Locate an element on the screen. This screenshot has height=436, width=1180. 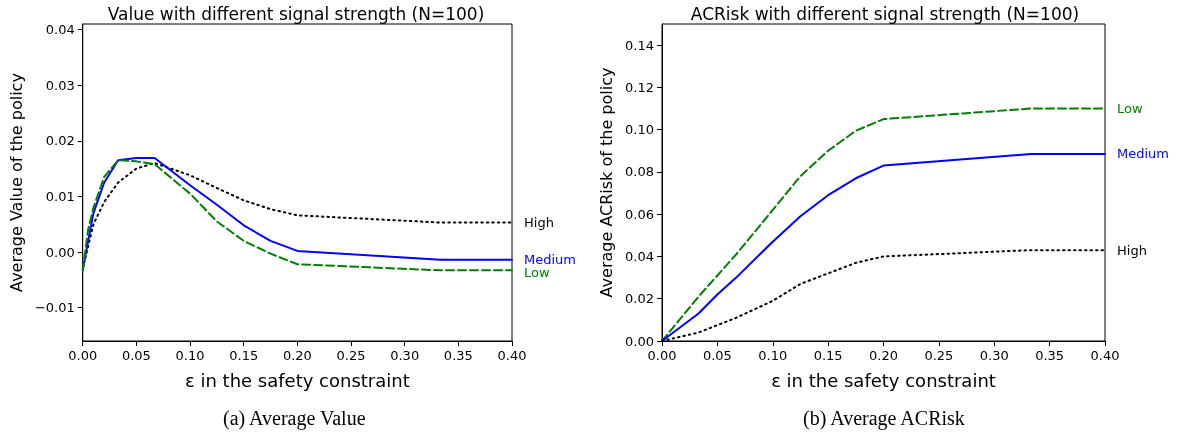
y-tick-label: 0.14 is located at coordinates (639, 45).